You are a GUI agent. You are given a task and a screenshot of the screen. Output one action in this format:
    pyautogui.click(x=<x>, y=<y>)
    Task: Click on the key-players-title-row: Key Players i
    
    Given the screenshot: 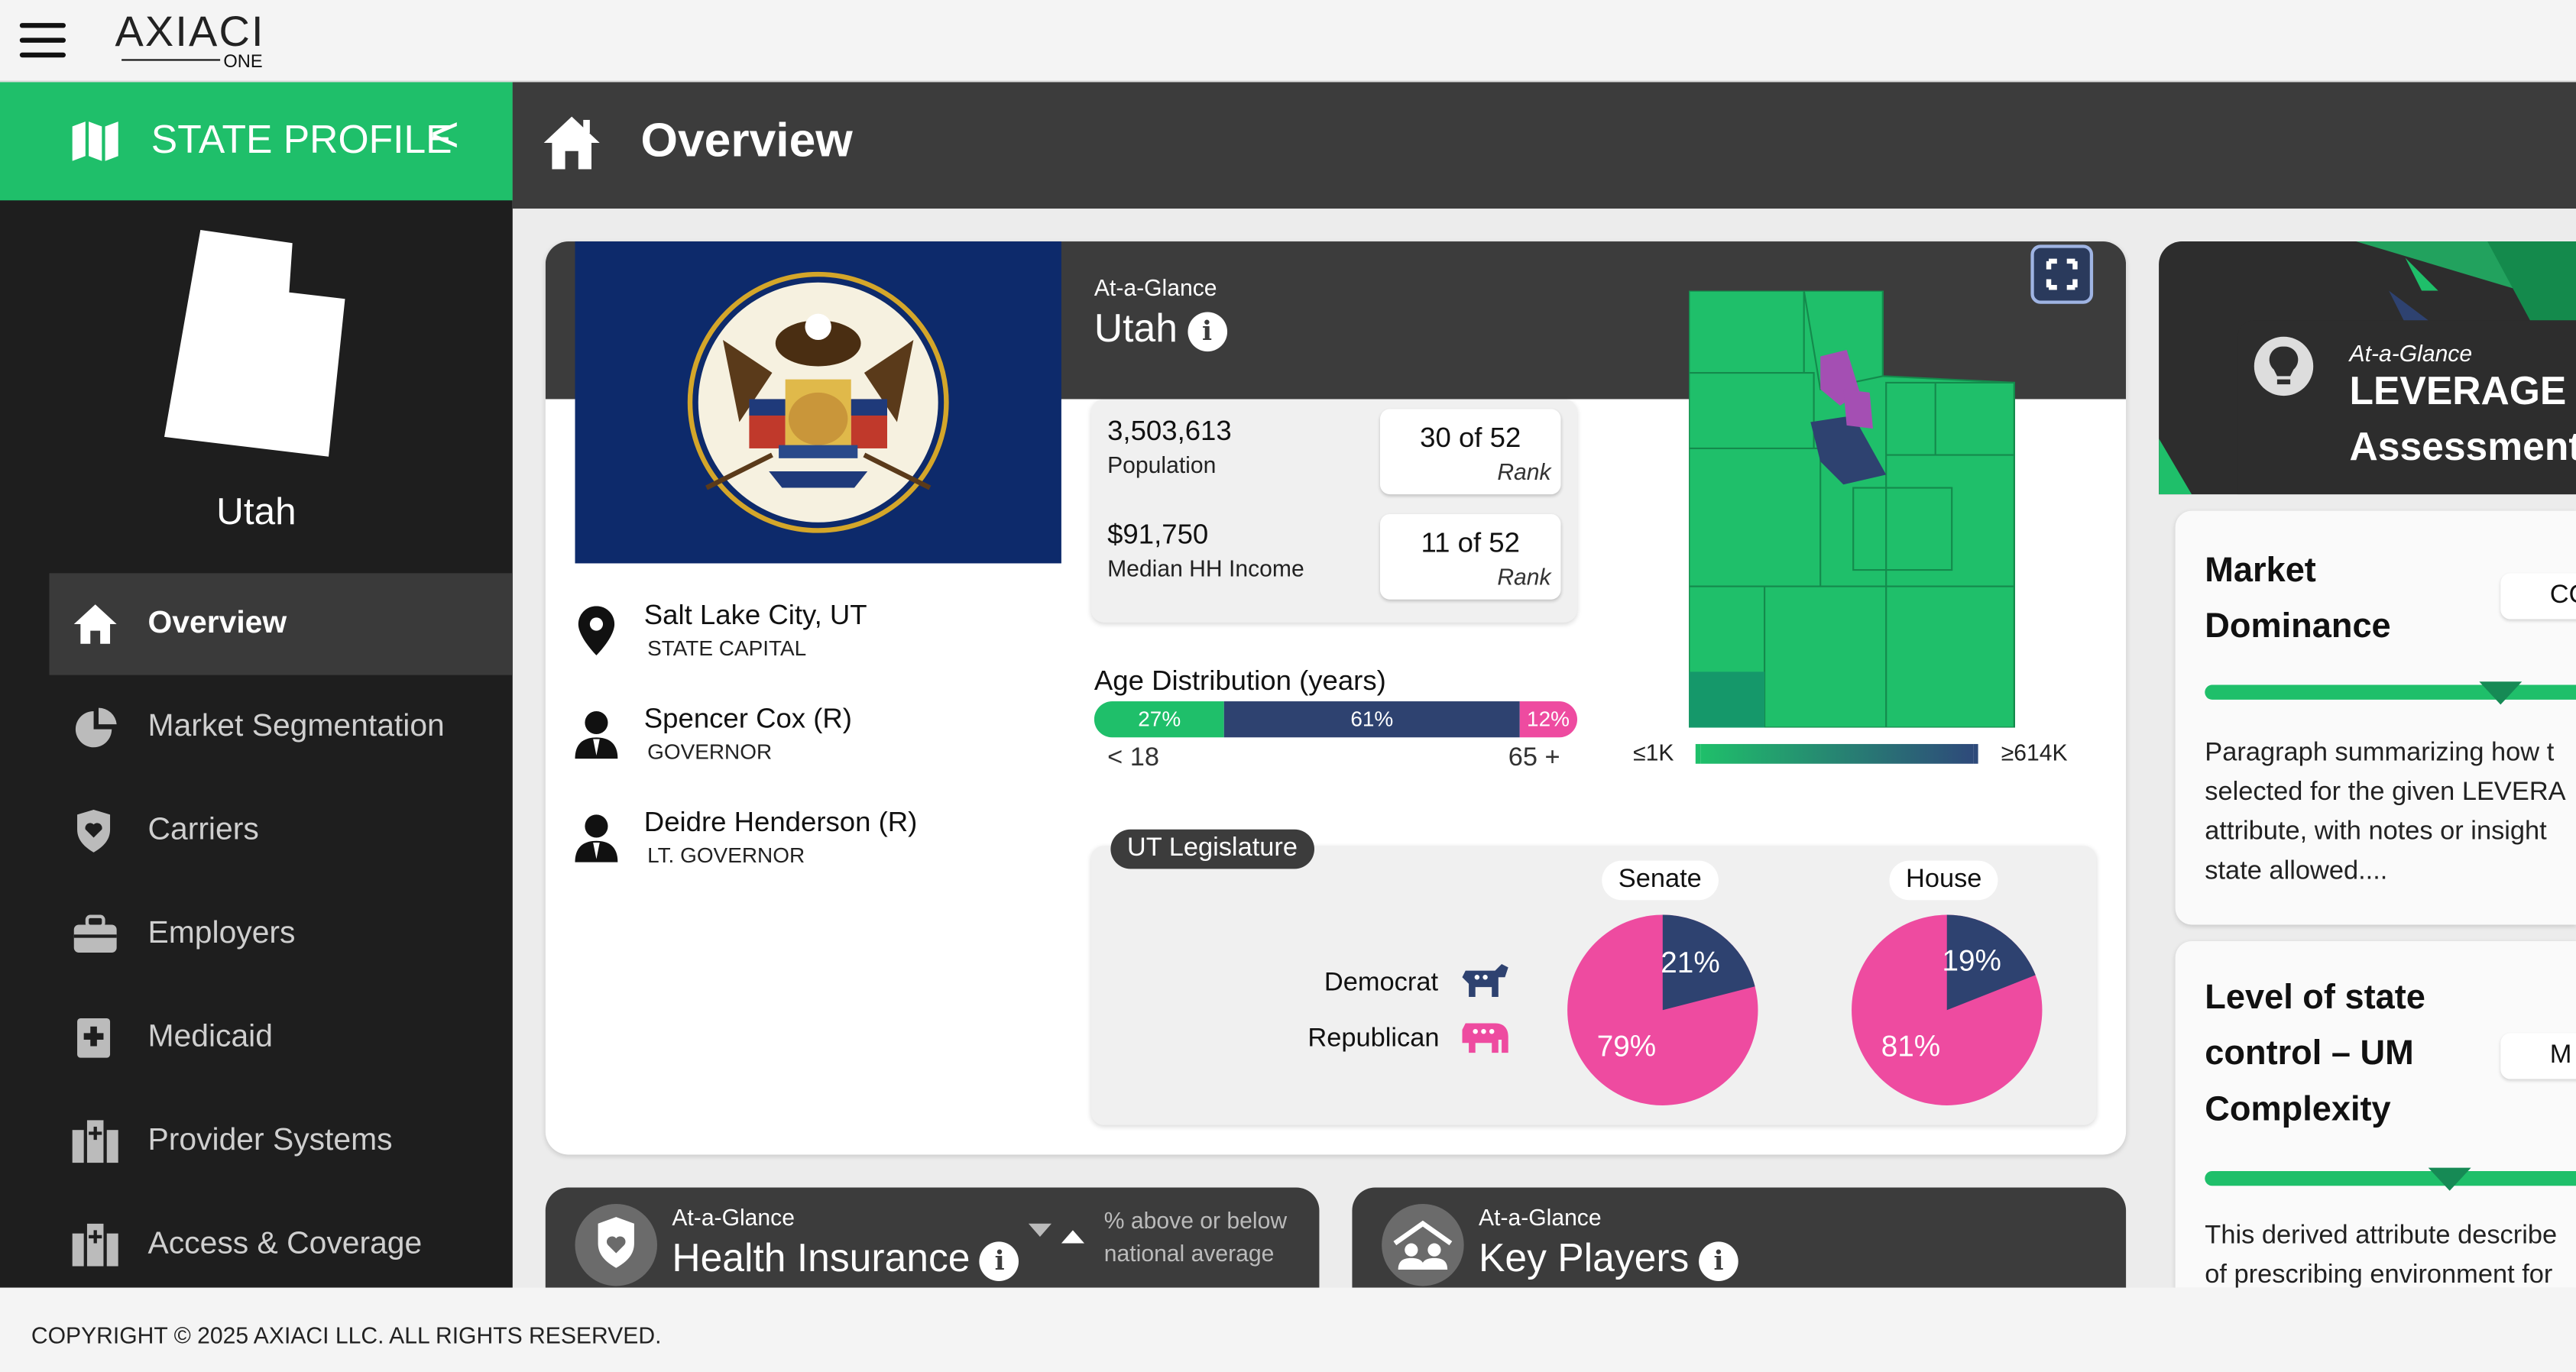 What is the action you would take?
    pyautogui.click(x=1609, y=1260)
    